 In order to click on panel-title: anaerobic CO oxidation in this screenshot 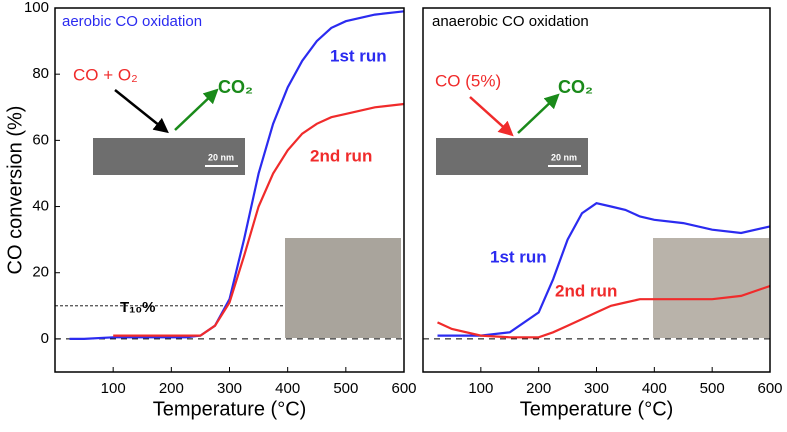, I will do `click(510, 21)`.